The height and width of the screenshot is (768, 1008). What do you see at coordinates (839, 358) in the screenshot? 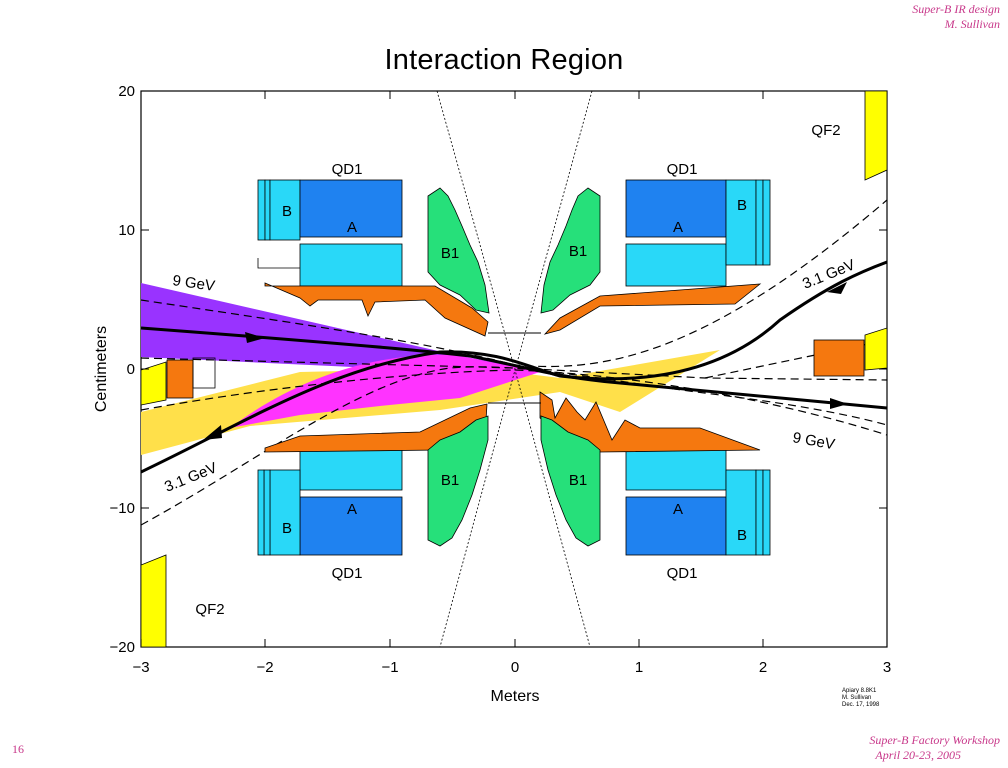
I see `orange-block-right` at bounding box center [839, 358].